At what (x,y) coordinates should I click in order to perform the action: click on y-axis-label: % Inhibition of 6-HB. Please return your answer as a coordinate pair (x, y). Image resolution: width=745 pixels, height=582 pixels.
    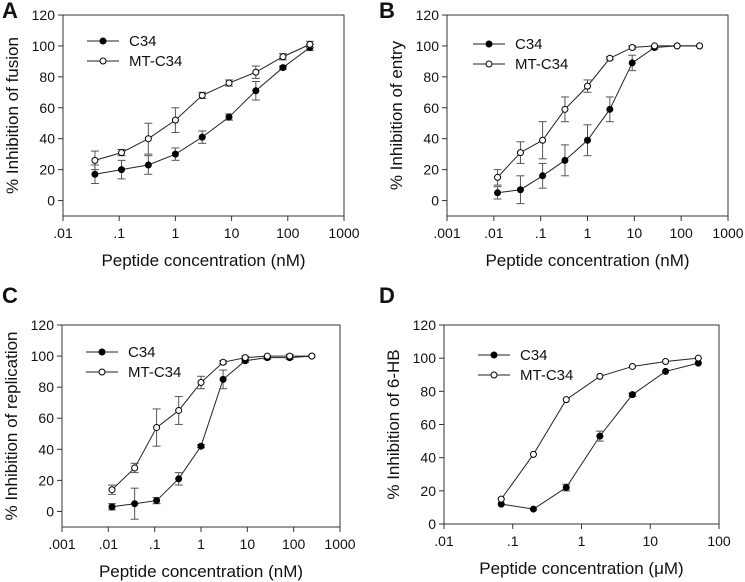
    Looking at the image, I should click on (393, 424).